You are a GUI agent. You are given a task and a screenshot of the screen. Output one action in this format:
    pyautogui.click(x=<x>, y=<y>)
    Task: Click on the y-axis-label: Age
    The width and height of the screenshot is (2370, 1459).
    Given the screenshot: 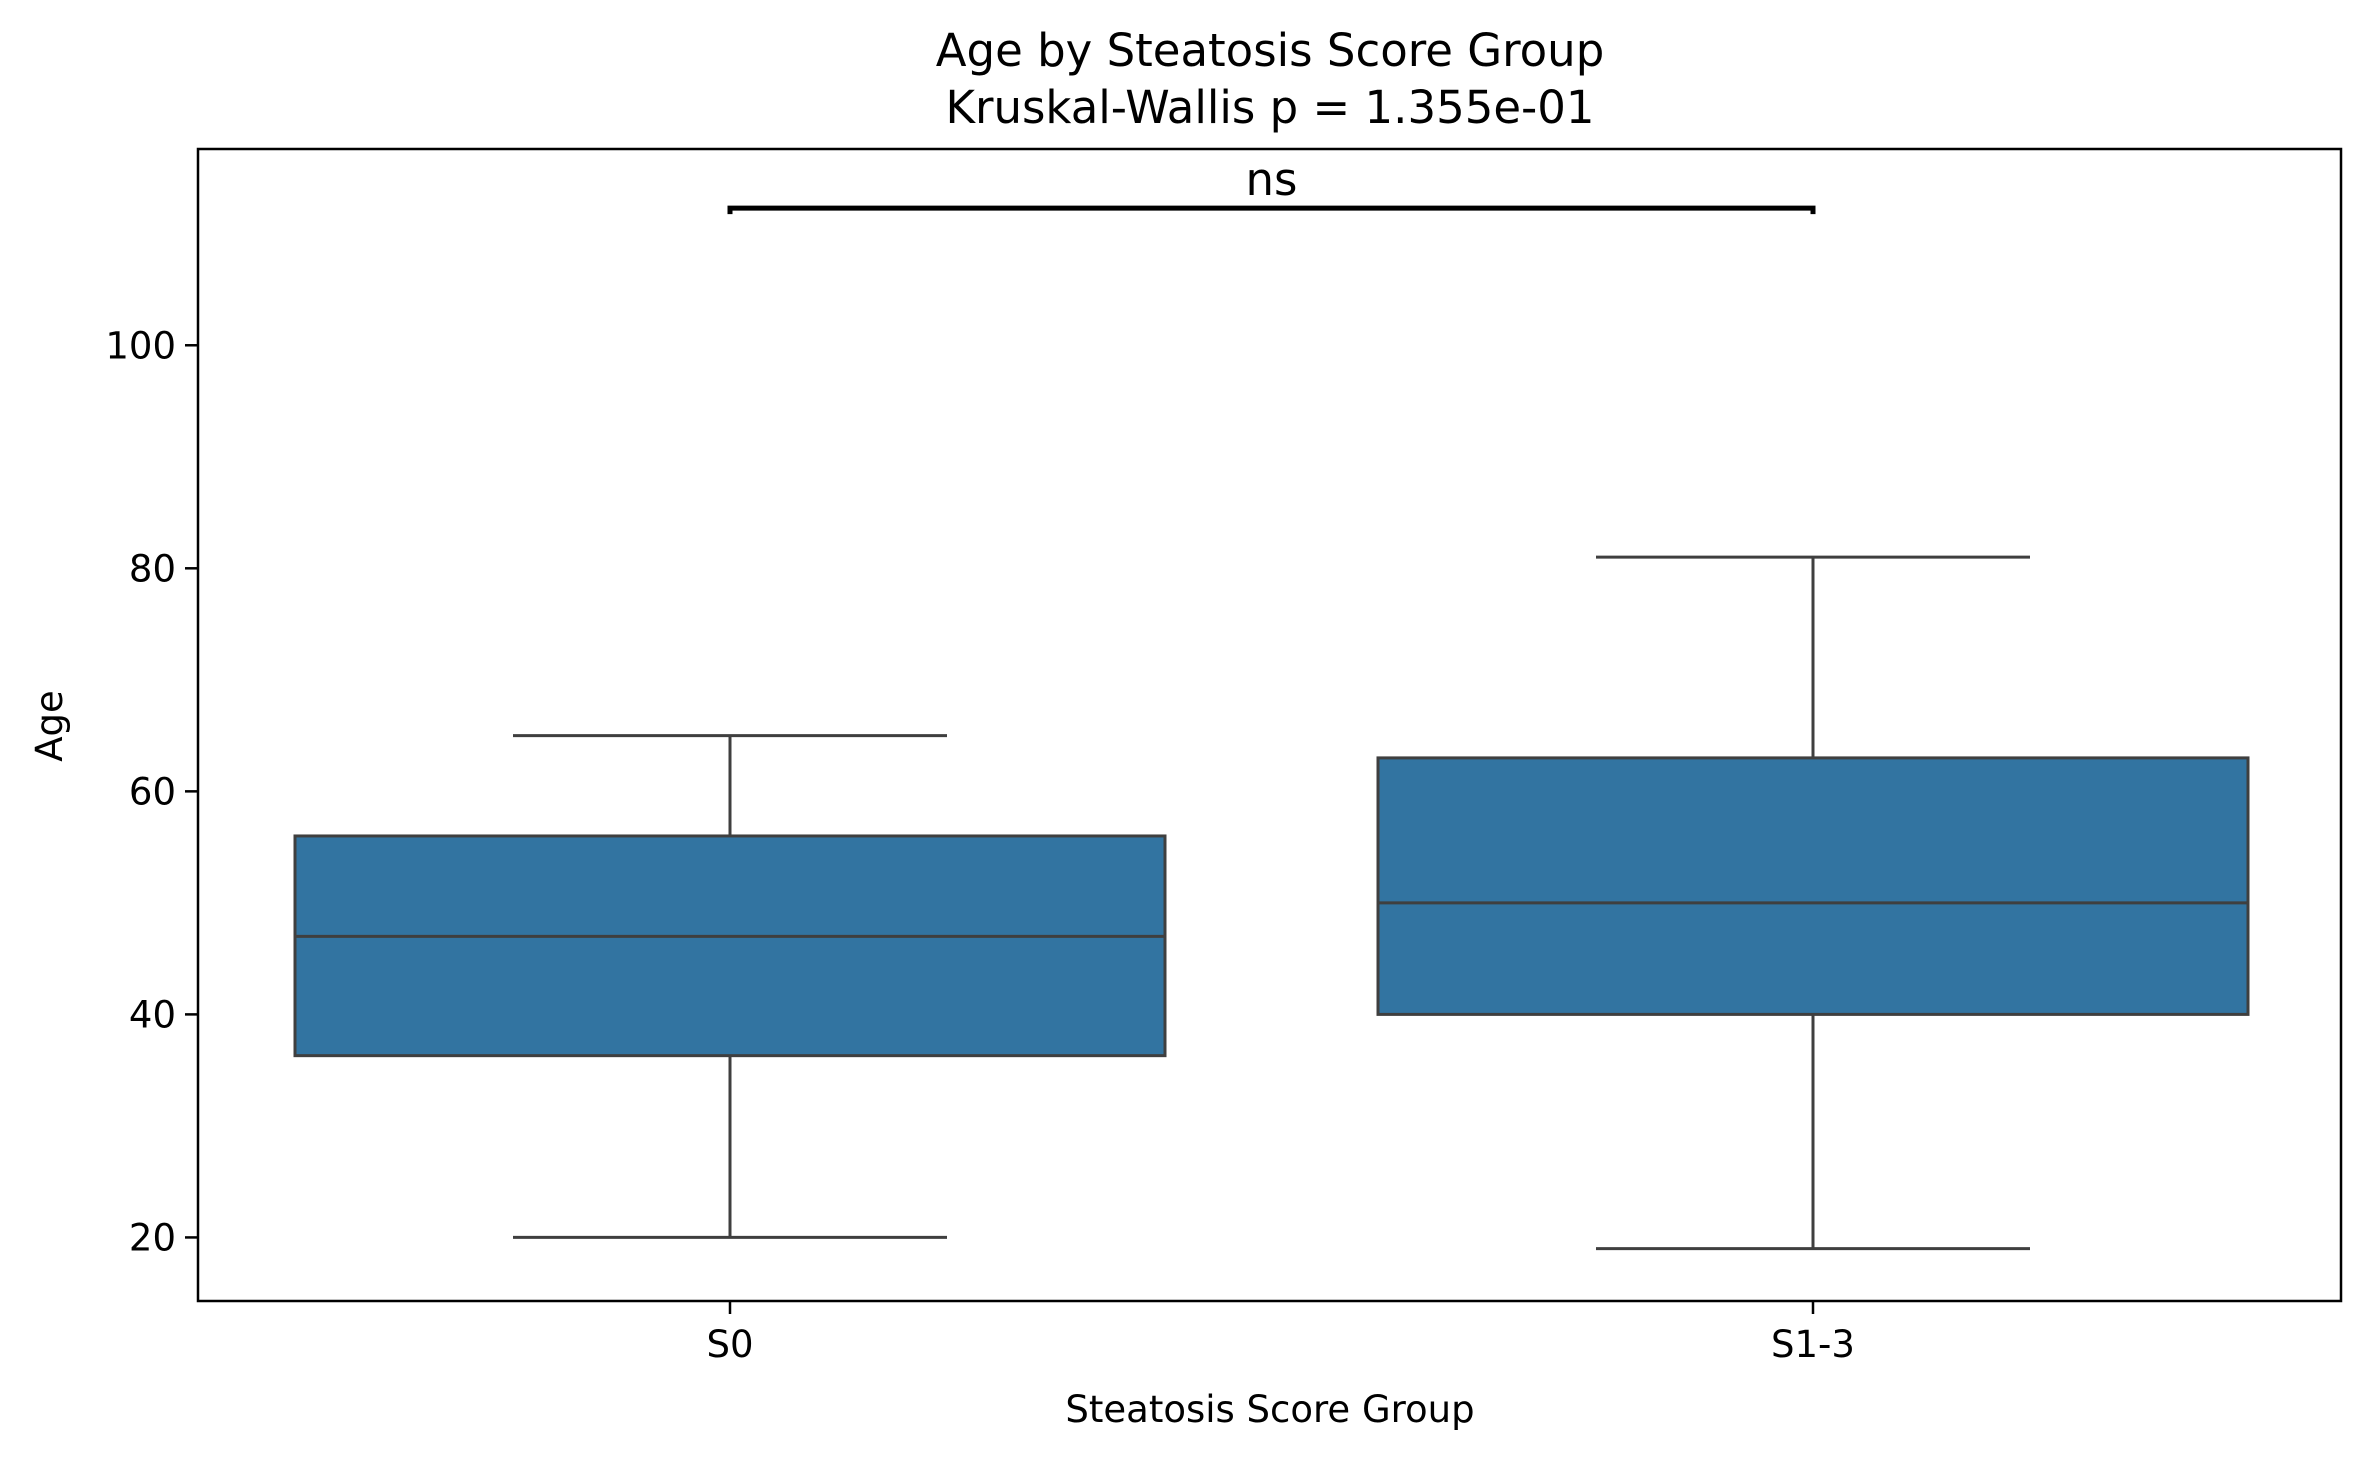 What is the action you would take?
    pyautogui.click(x=49, y=726)
    